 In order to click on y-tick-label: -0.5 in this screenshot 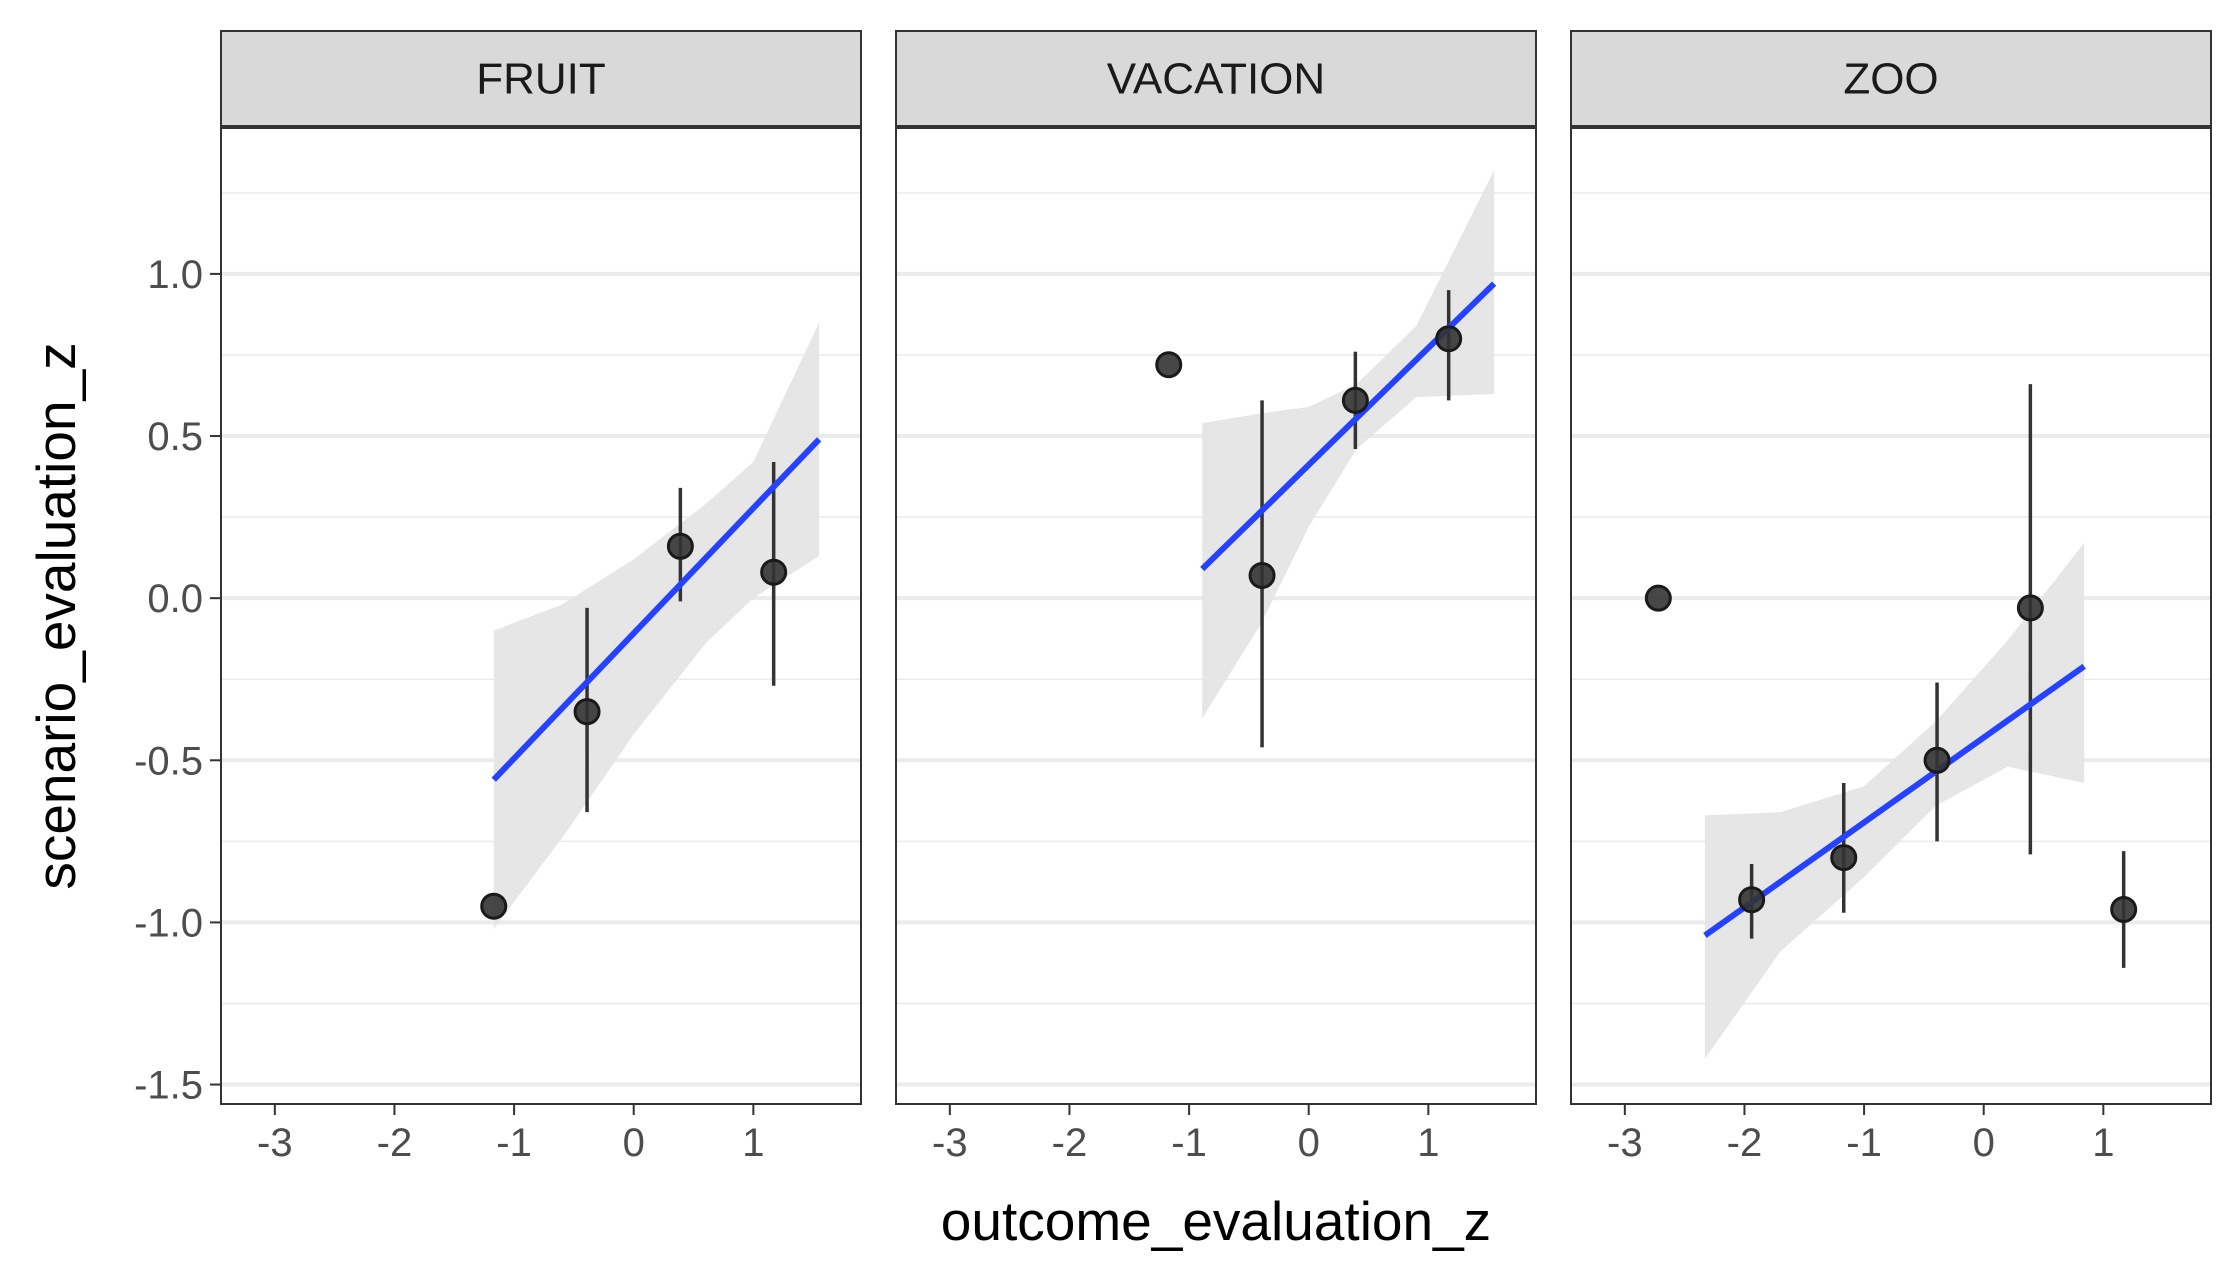, I will do `click(168, 761)`.